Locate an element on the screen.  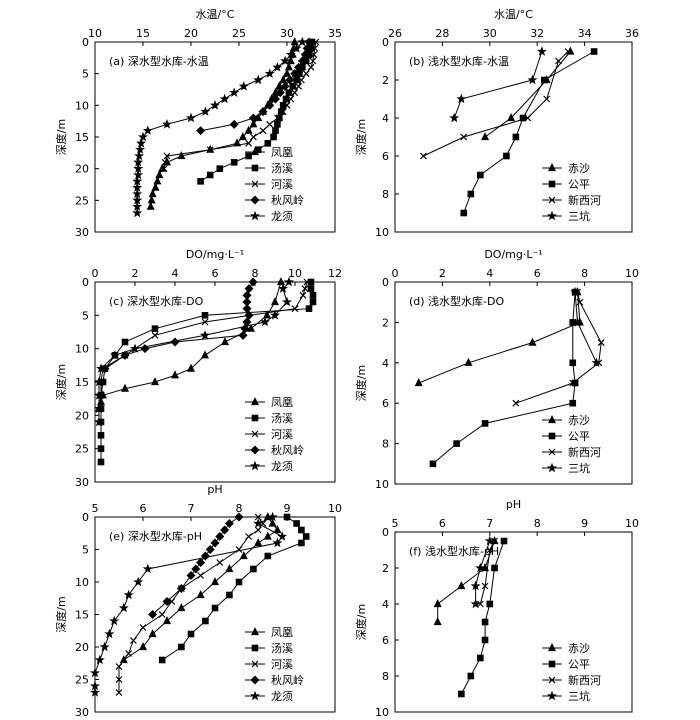
x-tick-label: 7 is located at coordinates (191, 508).